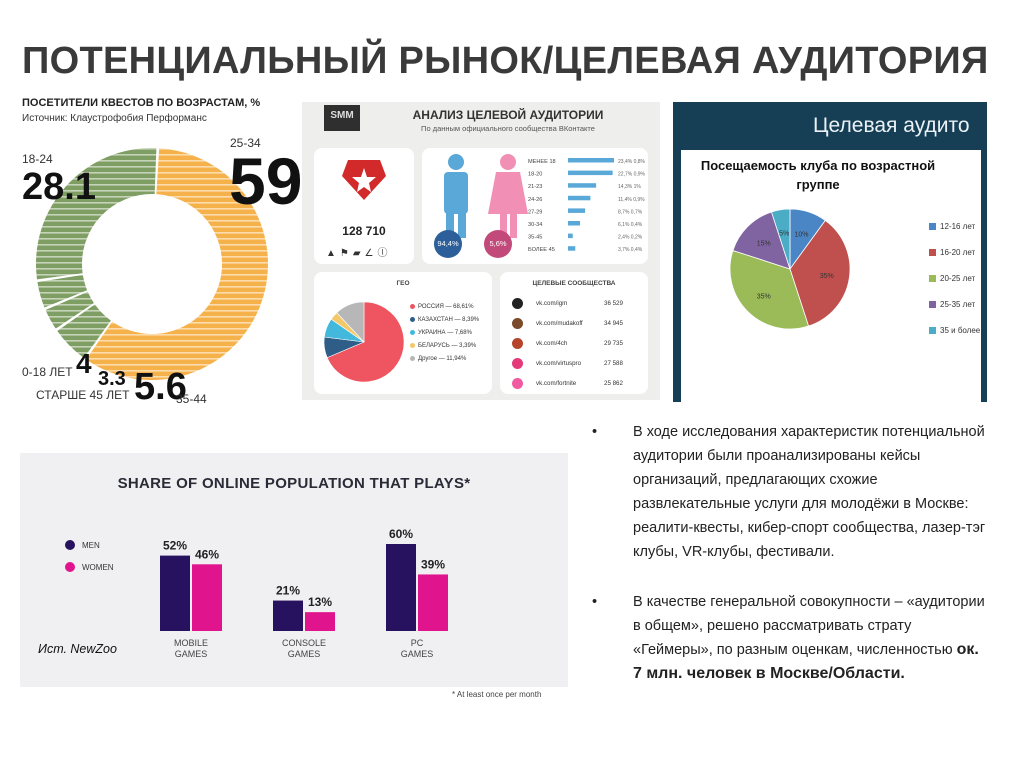 The height and width of the screenshot is (768, 1024). I want to click on club-heading: Целевая аудито, so click(891, 125).